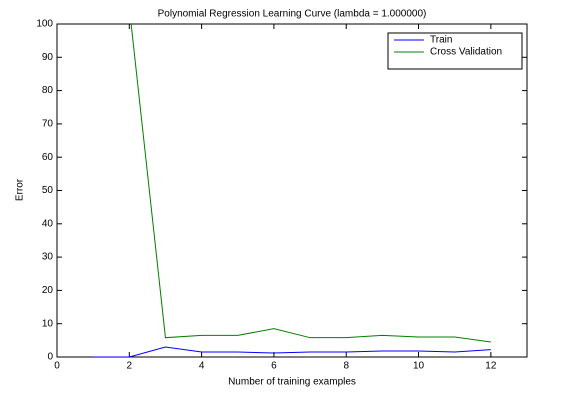 The width and height of the screenshot is (564, 411). What do you see at coordinates (48, 290) in the screenshot?
I see `y-tick-label: 20` at bounding box center [48, 290].